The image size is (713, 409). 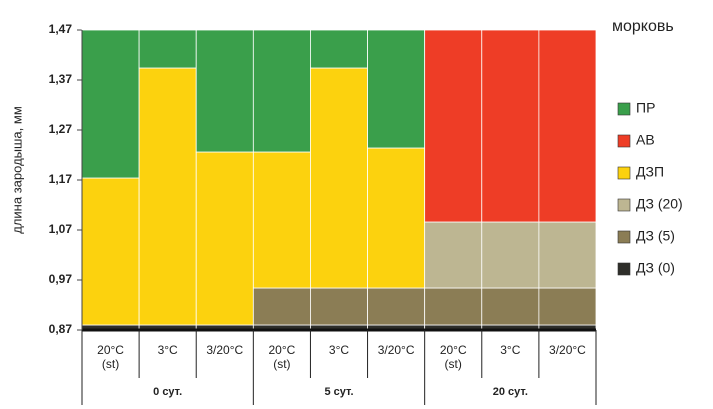 I want to click on group-label: 20 сут., so click(x=510, y=392).